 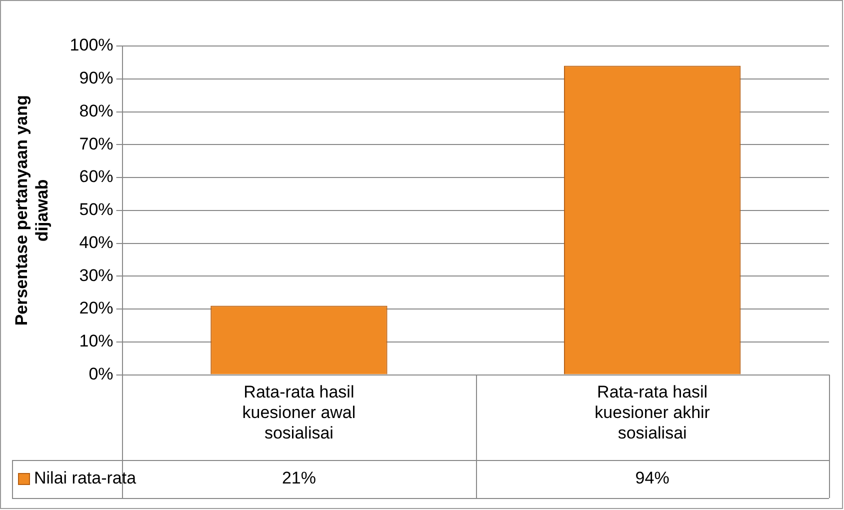 I want to click on y-tick-label: 0%, so click(x=101, y=374).